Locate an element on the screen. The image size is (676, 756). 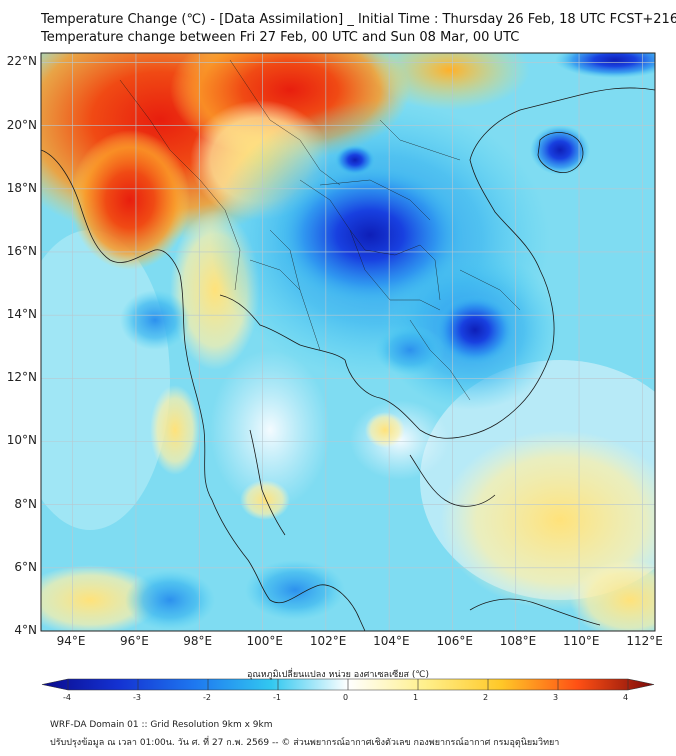
colorbar-tick-label: -4 is located at coordinates (67, 697).